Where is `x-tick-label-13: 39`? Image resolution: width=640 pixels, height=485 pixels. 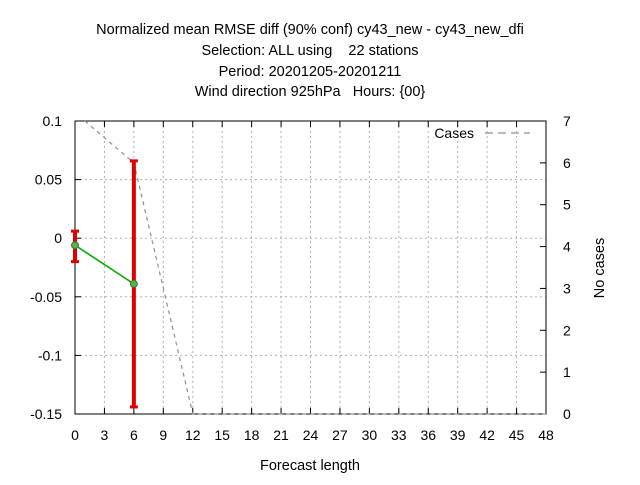 x-tick-label-13: 39 is located at coordinates (458, 435).